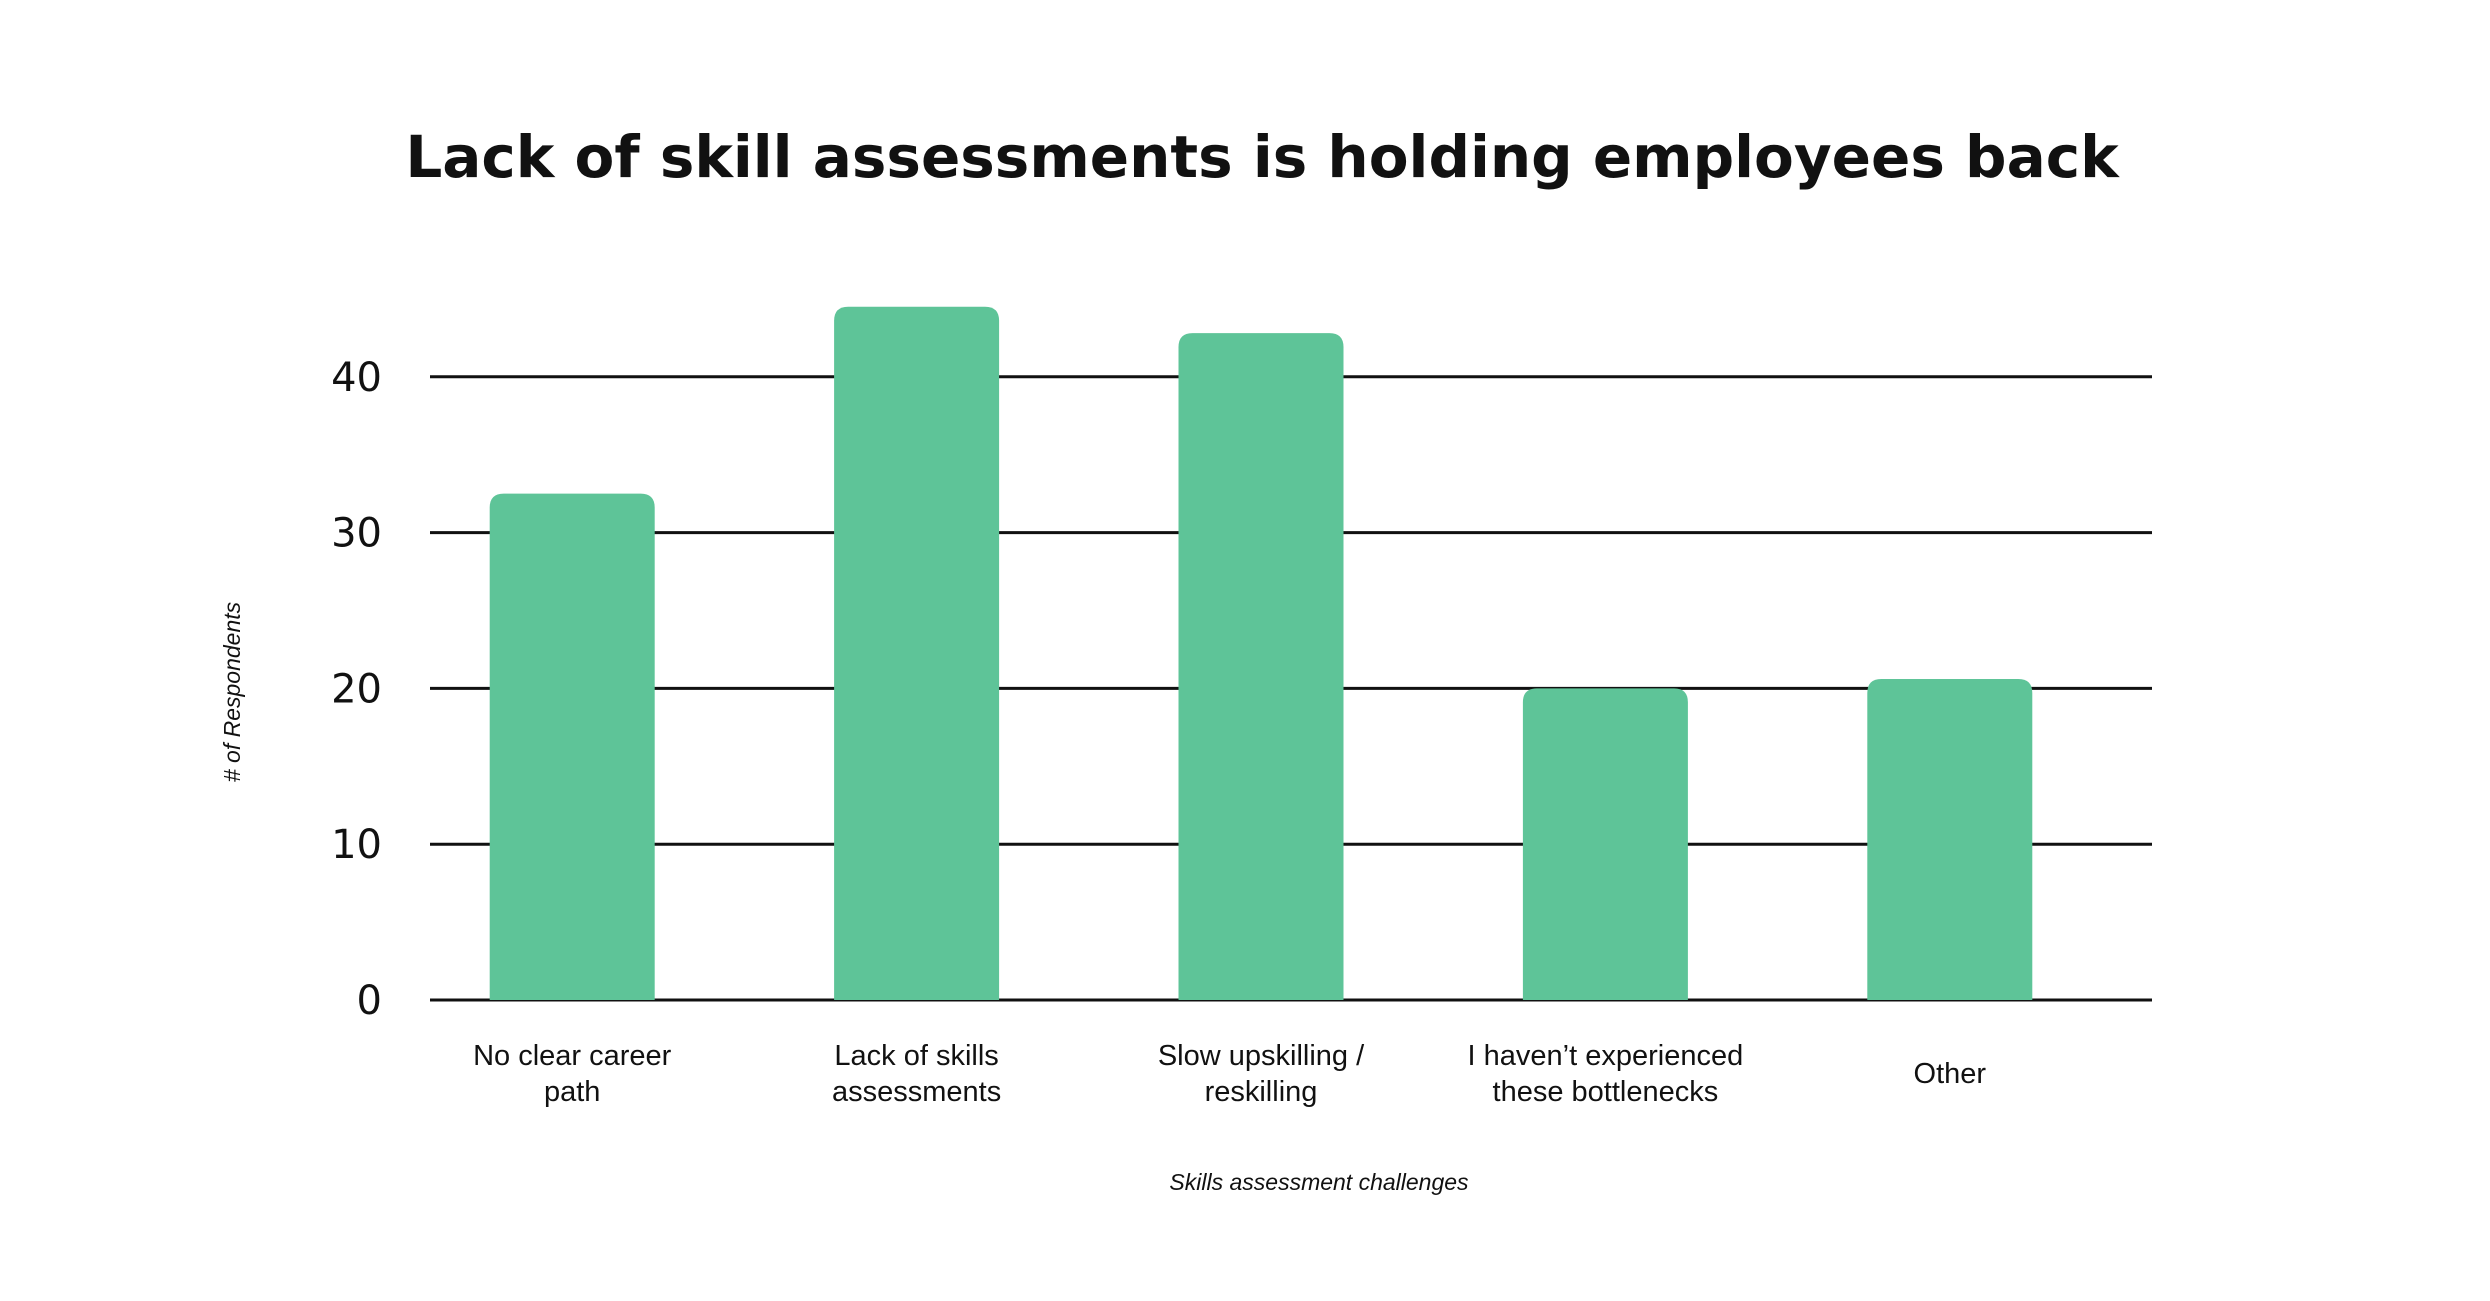  What do you see at coordinates (572, 1074) in the screenshot?
I see `x-category-label-1: No clear career path` at bounding box center [572, 1074].